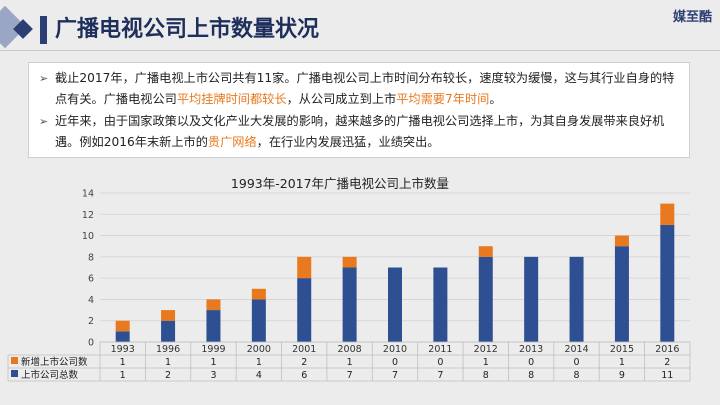 This screenshot has width=720, height=405. Describe the element at coordinates (88, 236) in the screenshot. I see `y-tick-label: 10` at that location.